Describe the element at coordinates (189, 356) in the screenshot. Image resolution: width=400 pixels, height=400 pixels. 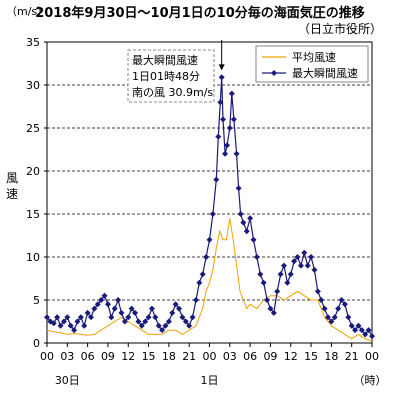
I see `x-tick-label: 21` at that location.